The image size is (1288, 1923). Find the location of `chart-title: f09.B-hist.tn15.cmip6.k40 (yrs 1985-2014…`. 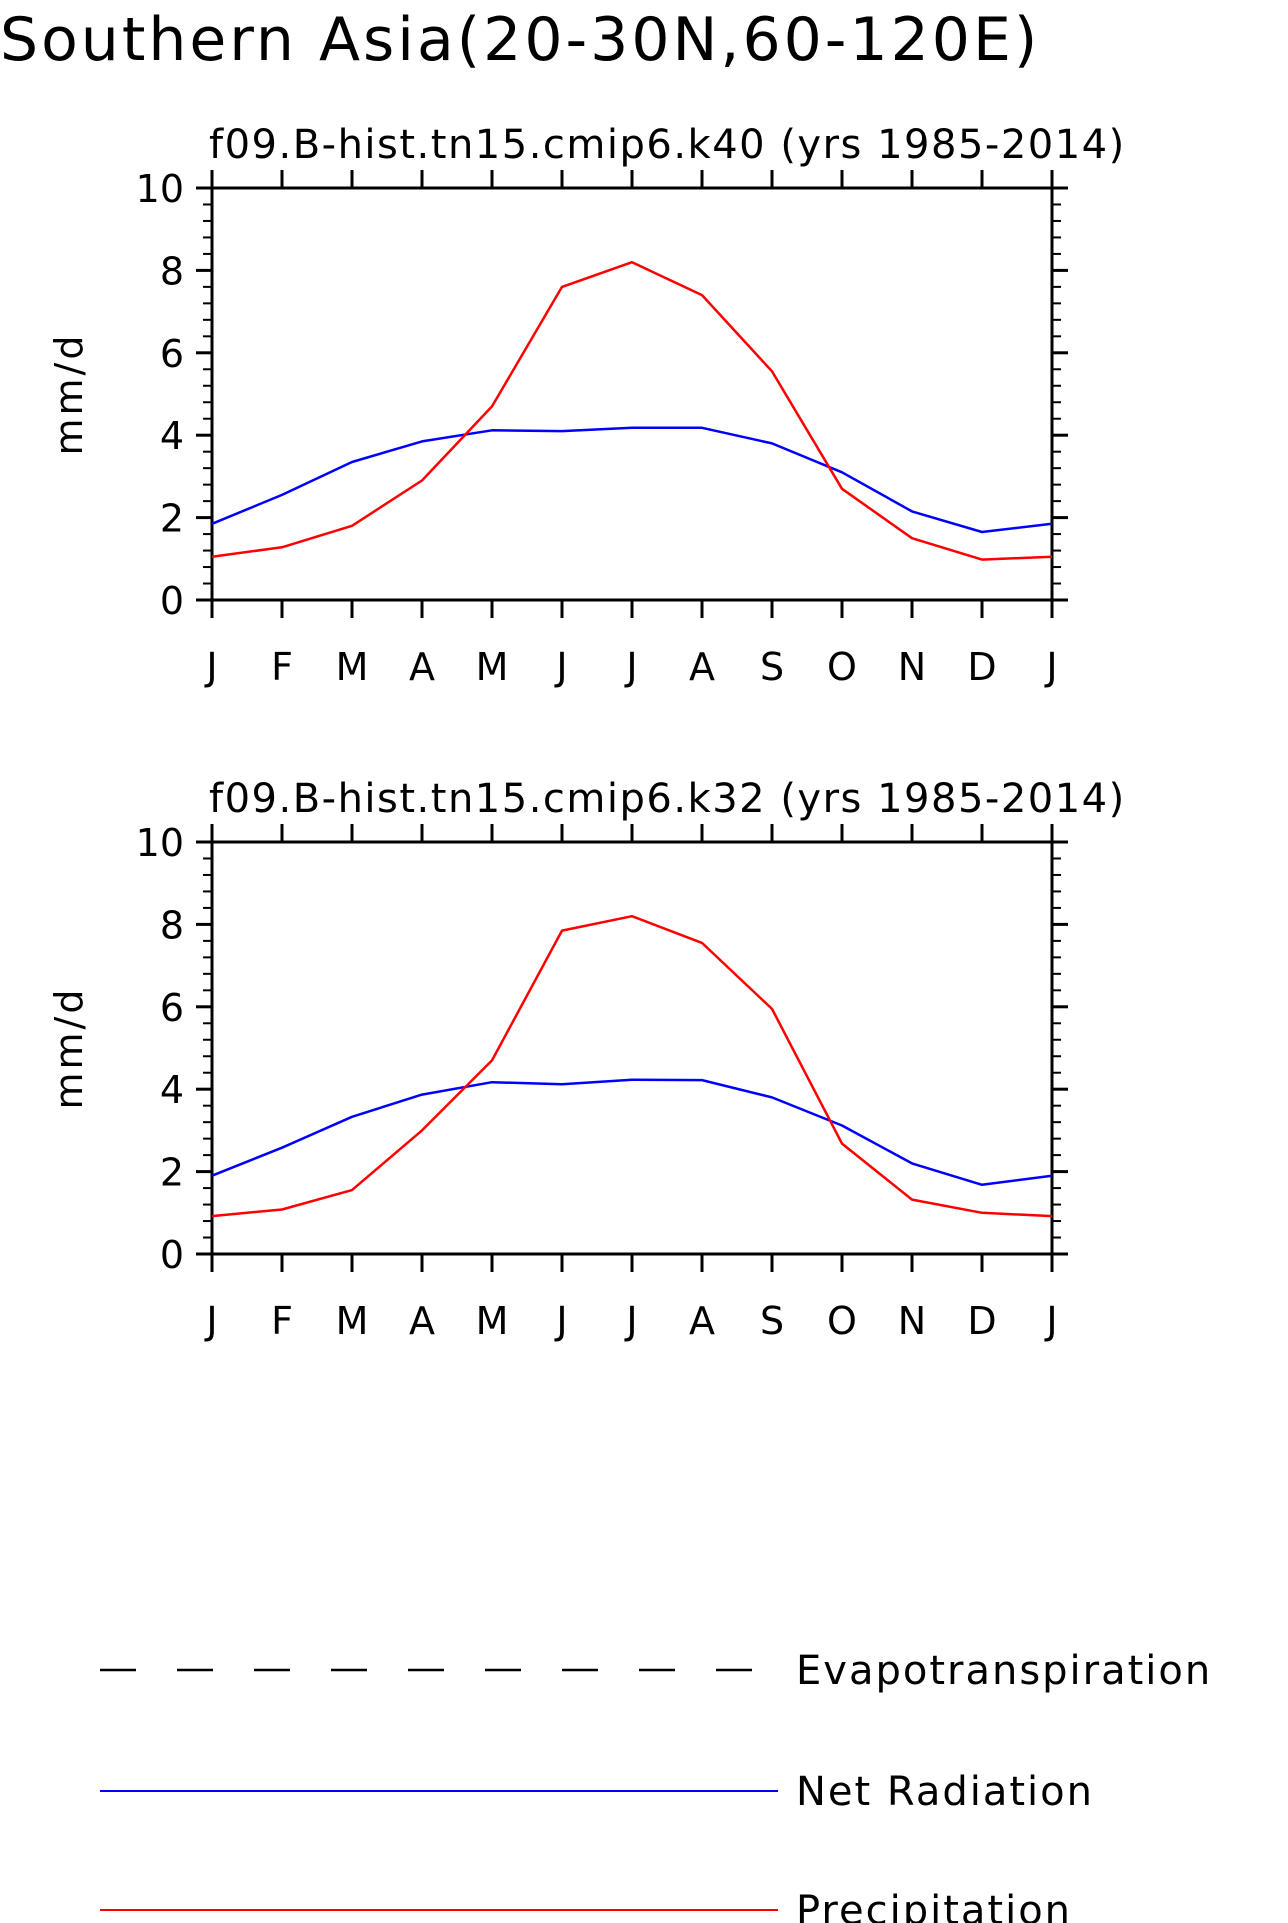

chart-title: f09.B-hist.tn15.cmip6.k40 (yrs 1985-2014… is located at coordinates (667, 145).